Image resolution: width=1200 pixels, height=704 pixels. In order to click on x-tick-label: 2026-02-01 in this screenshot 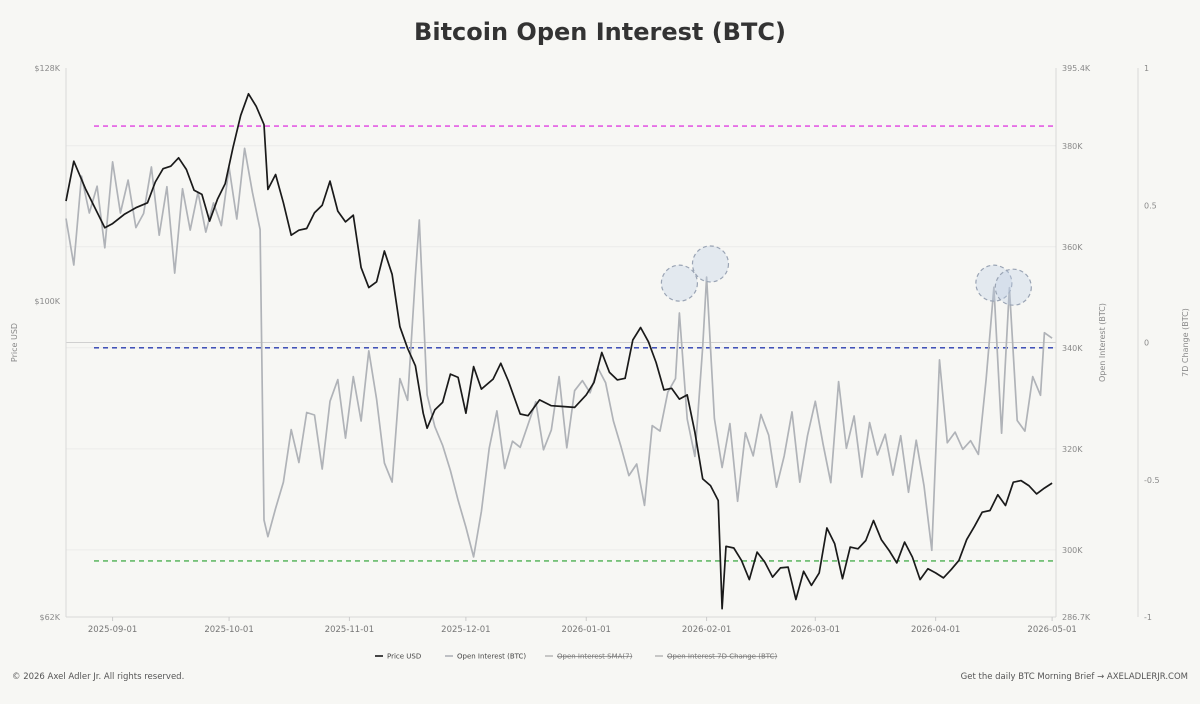, I will do `click(706, 630)`.